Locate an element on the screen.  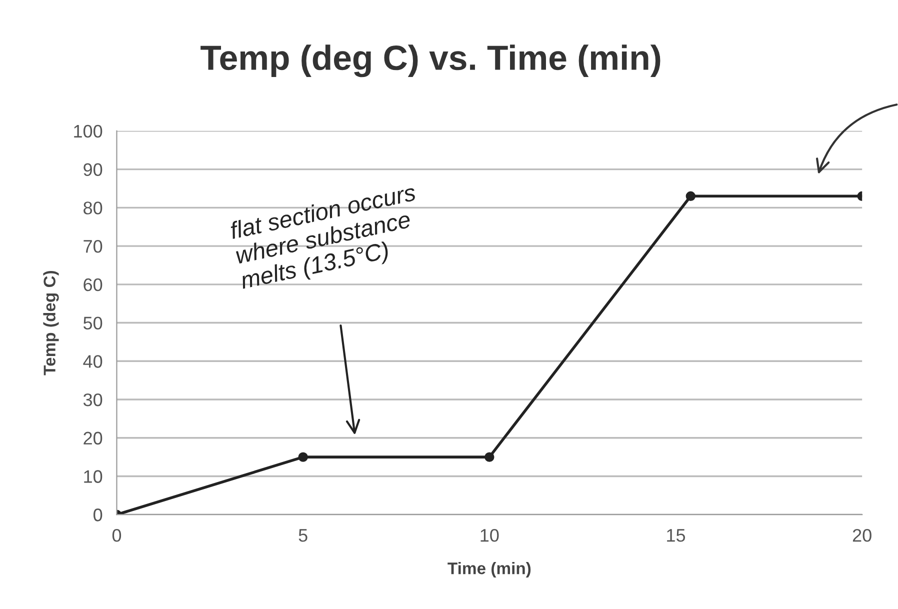
y-tick-label: 90 is located at coordinates (93, 169).